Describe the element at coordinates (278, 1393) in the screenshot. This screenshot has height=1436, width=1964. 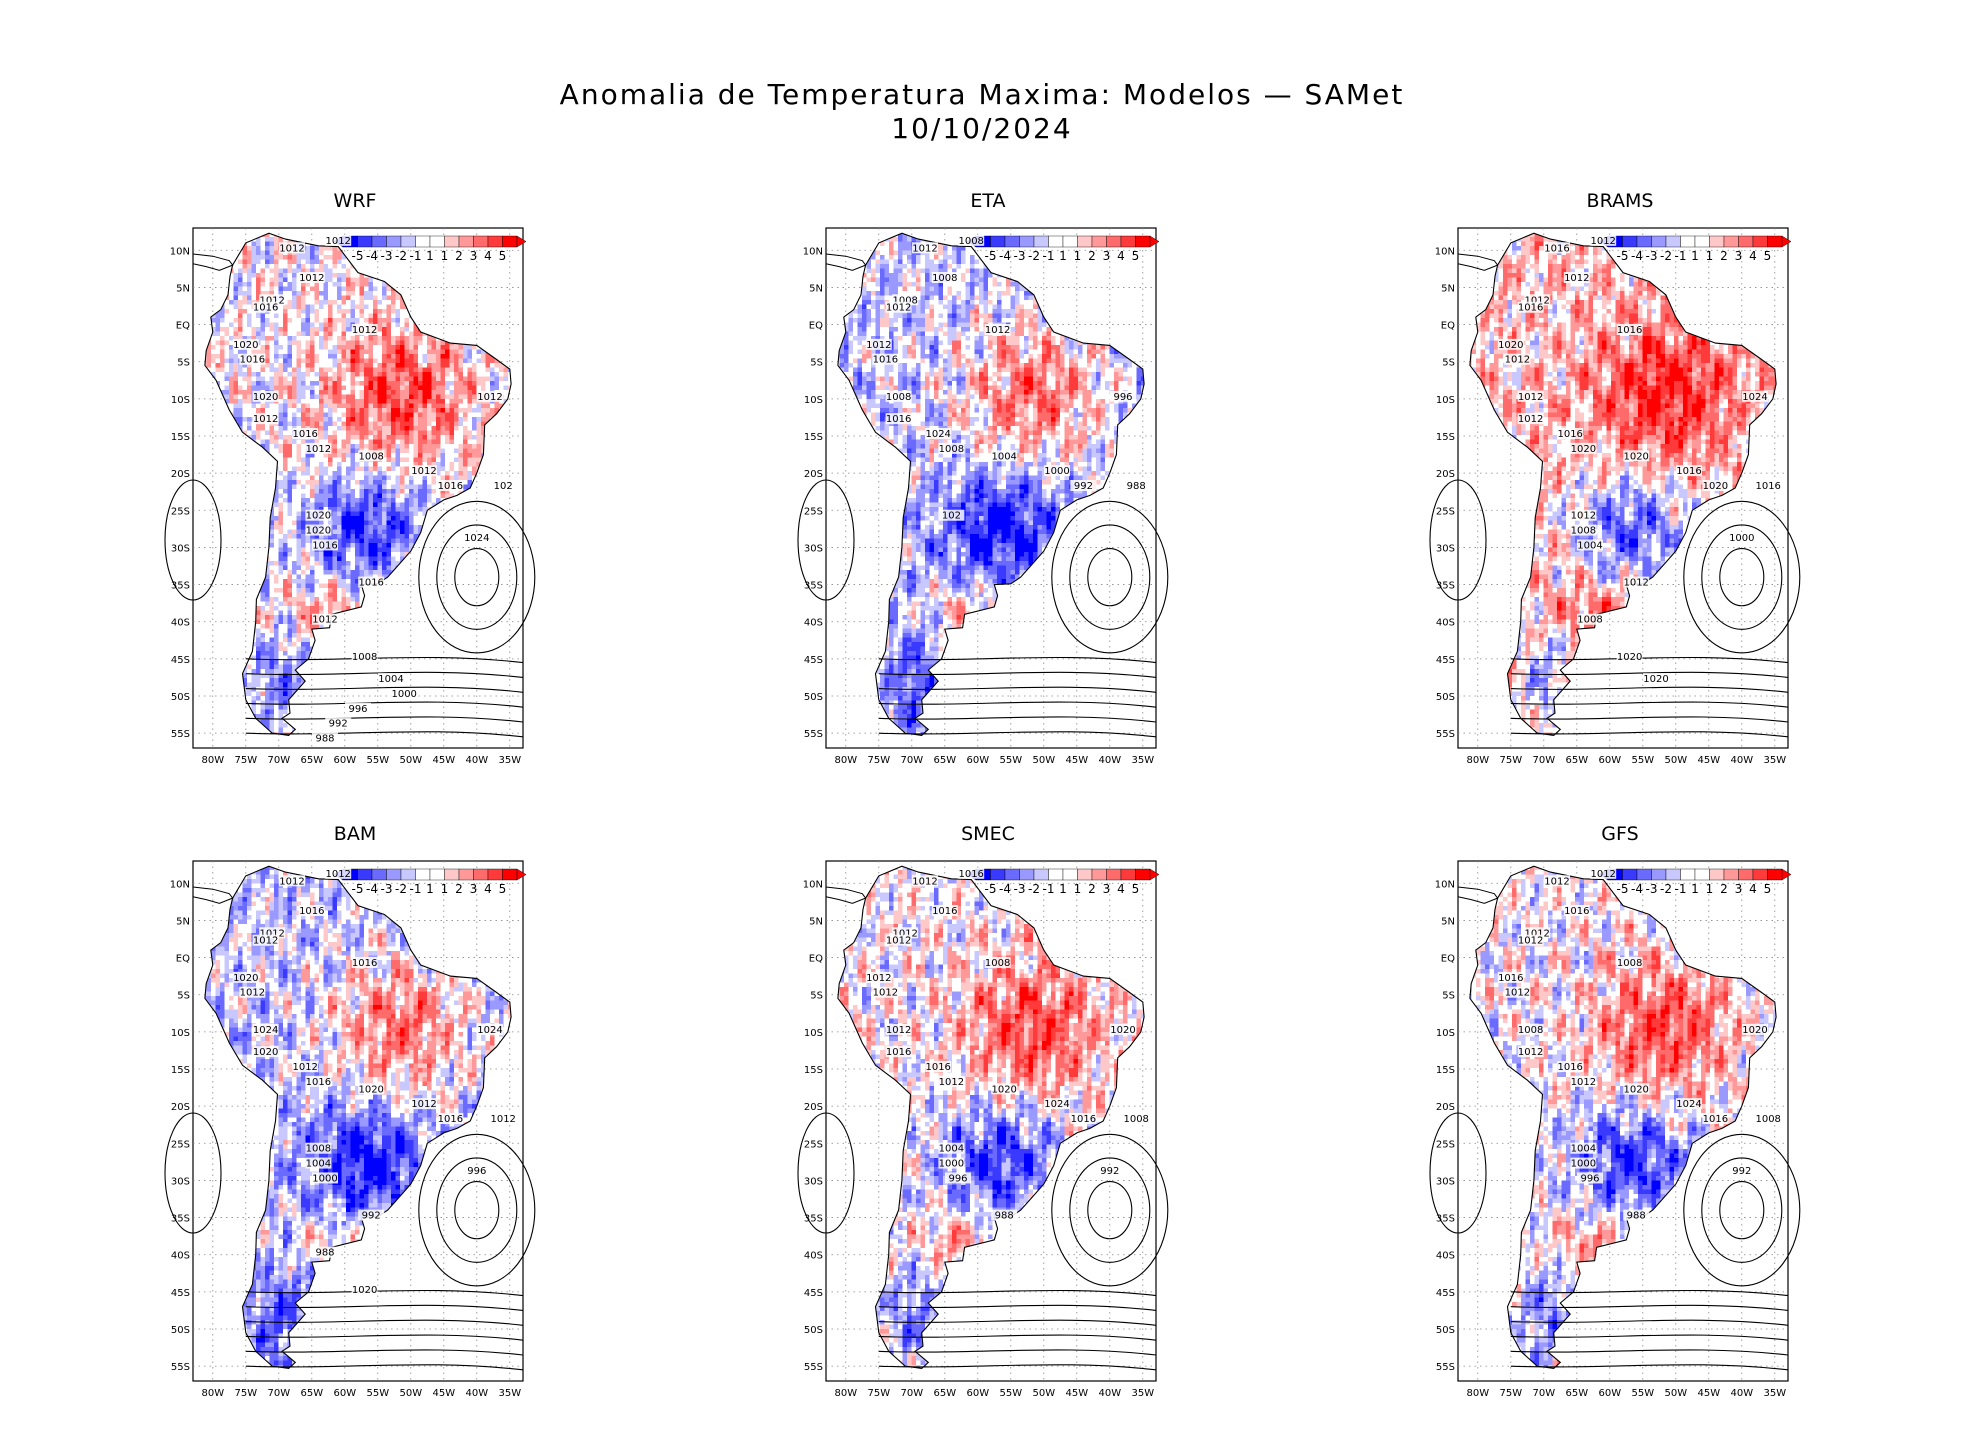
I see `lon-tick-label: 70W` at that location.